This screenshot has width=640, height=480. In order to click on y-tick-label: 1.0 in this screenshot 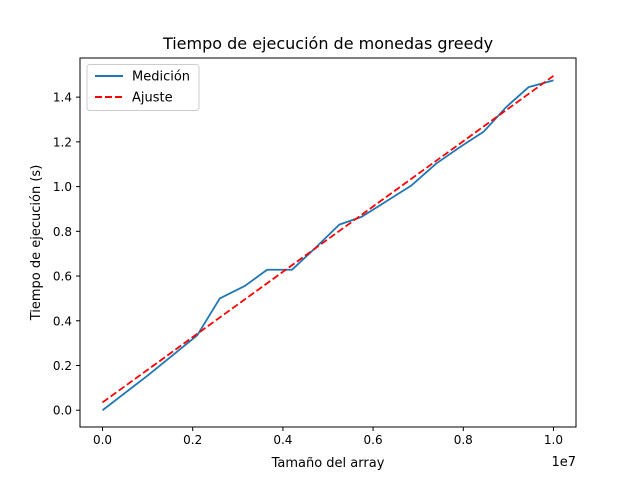, I will do `click(62, 187)`.